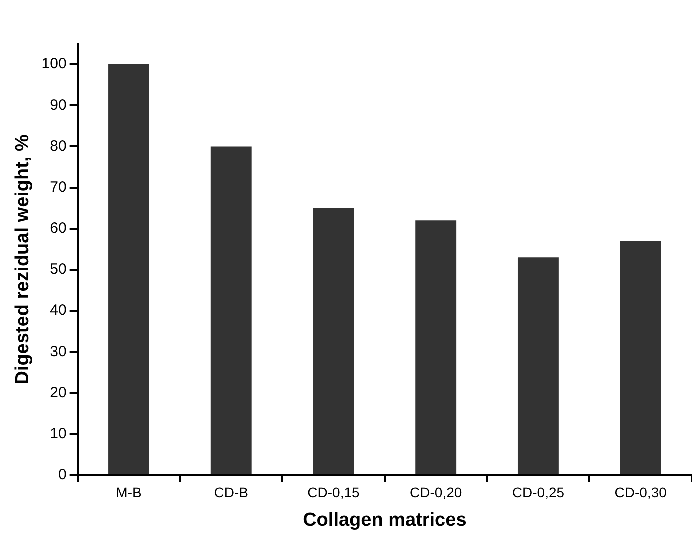 Image resolution: width=700 pixels, height=544 pixels. I want to click on y-tick-label: 30, so click(58, 351).